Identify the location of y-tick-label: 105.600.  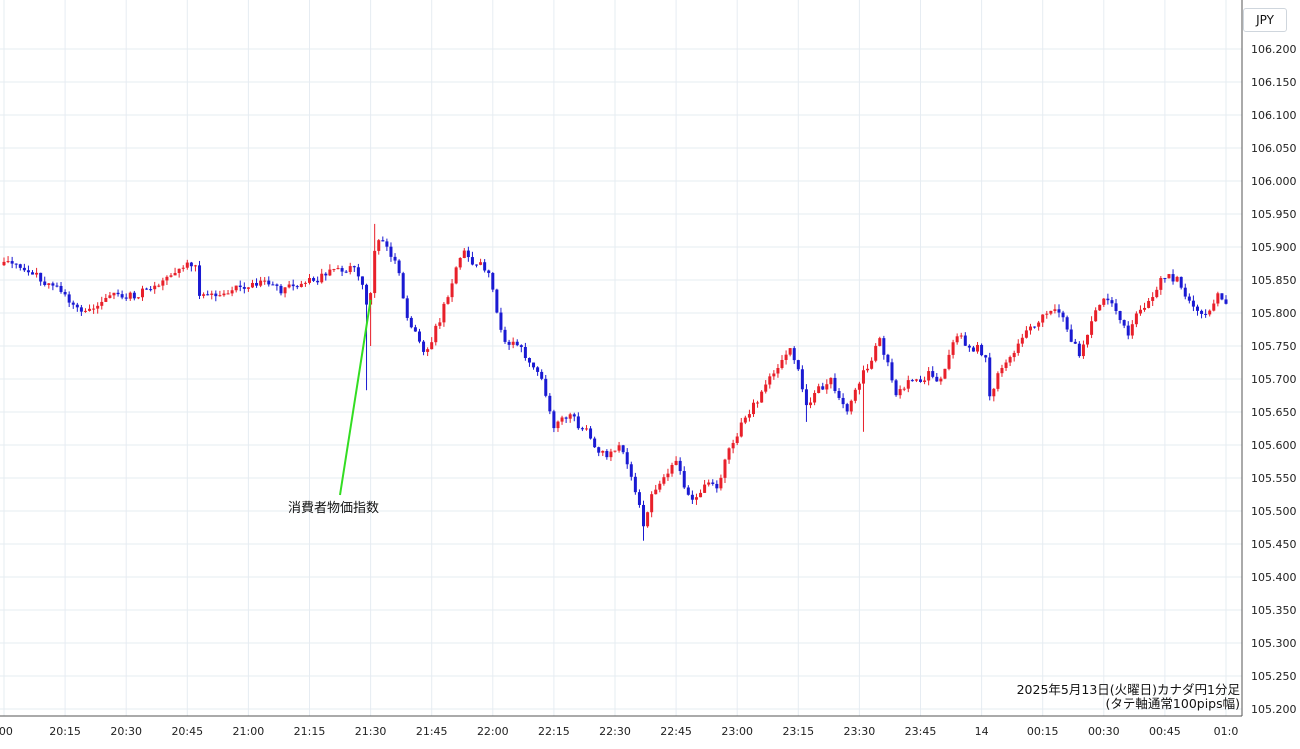
(1274, 445).